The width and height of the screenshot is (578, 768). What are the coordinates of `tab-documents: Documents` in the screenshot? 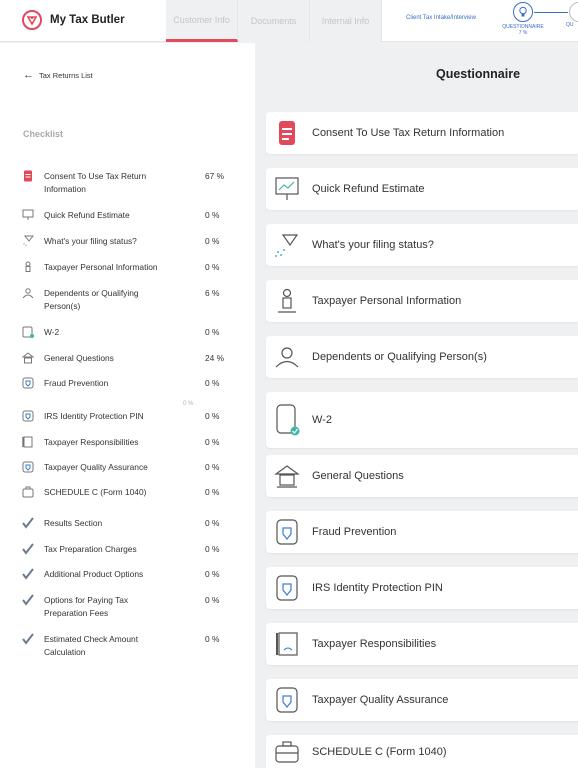 It's located at (274, 21).